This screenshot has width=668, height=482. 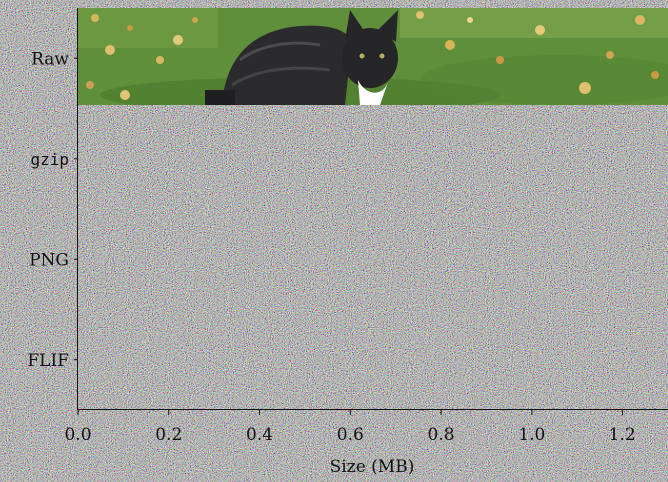 I want to click on bar-flif, so click(x=172, y=359).